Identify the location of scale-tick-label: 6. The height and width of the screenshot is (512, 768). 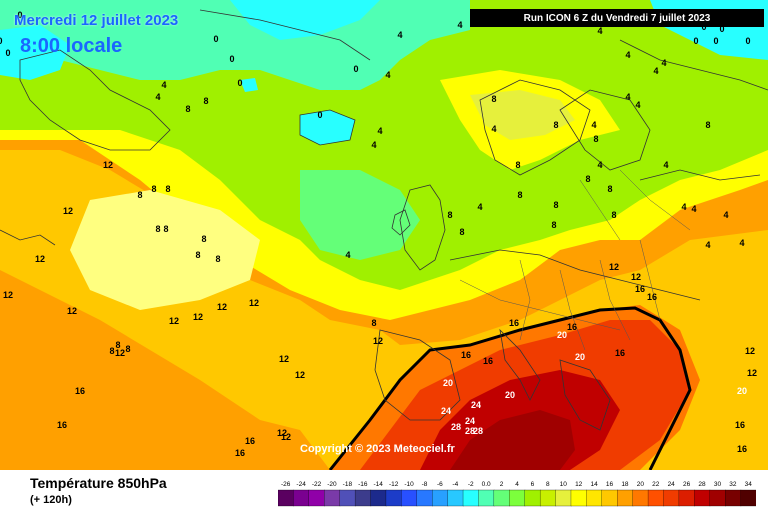
(533, 484).